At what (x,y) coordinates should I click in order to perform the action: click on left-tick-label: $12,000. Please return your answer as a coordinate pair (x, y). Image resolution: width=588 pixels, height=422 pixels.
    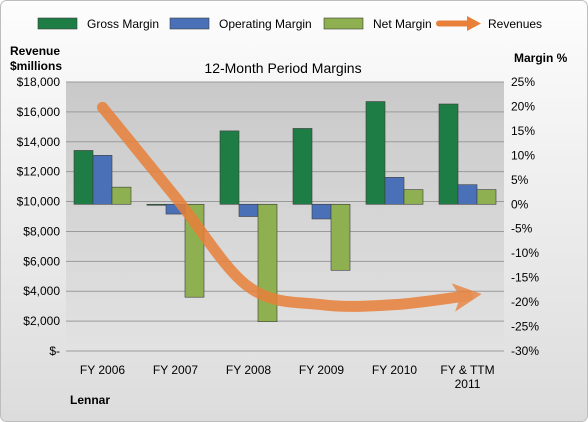
    Looking at the image, I should click on (39, 172).